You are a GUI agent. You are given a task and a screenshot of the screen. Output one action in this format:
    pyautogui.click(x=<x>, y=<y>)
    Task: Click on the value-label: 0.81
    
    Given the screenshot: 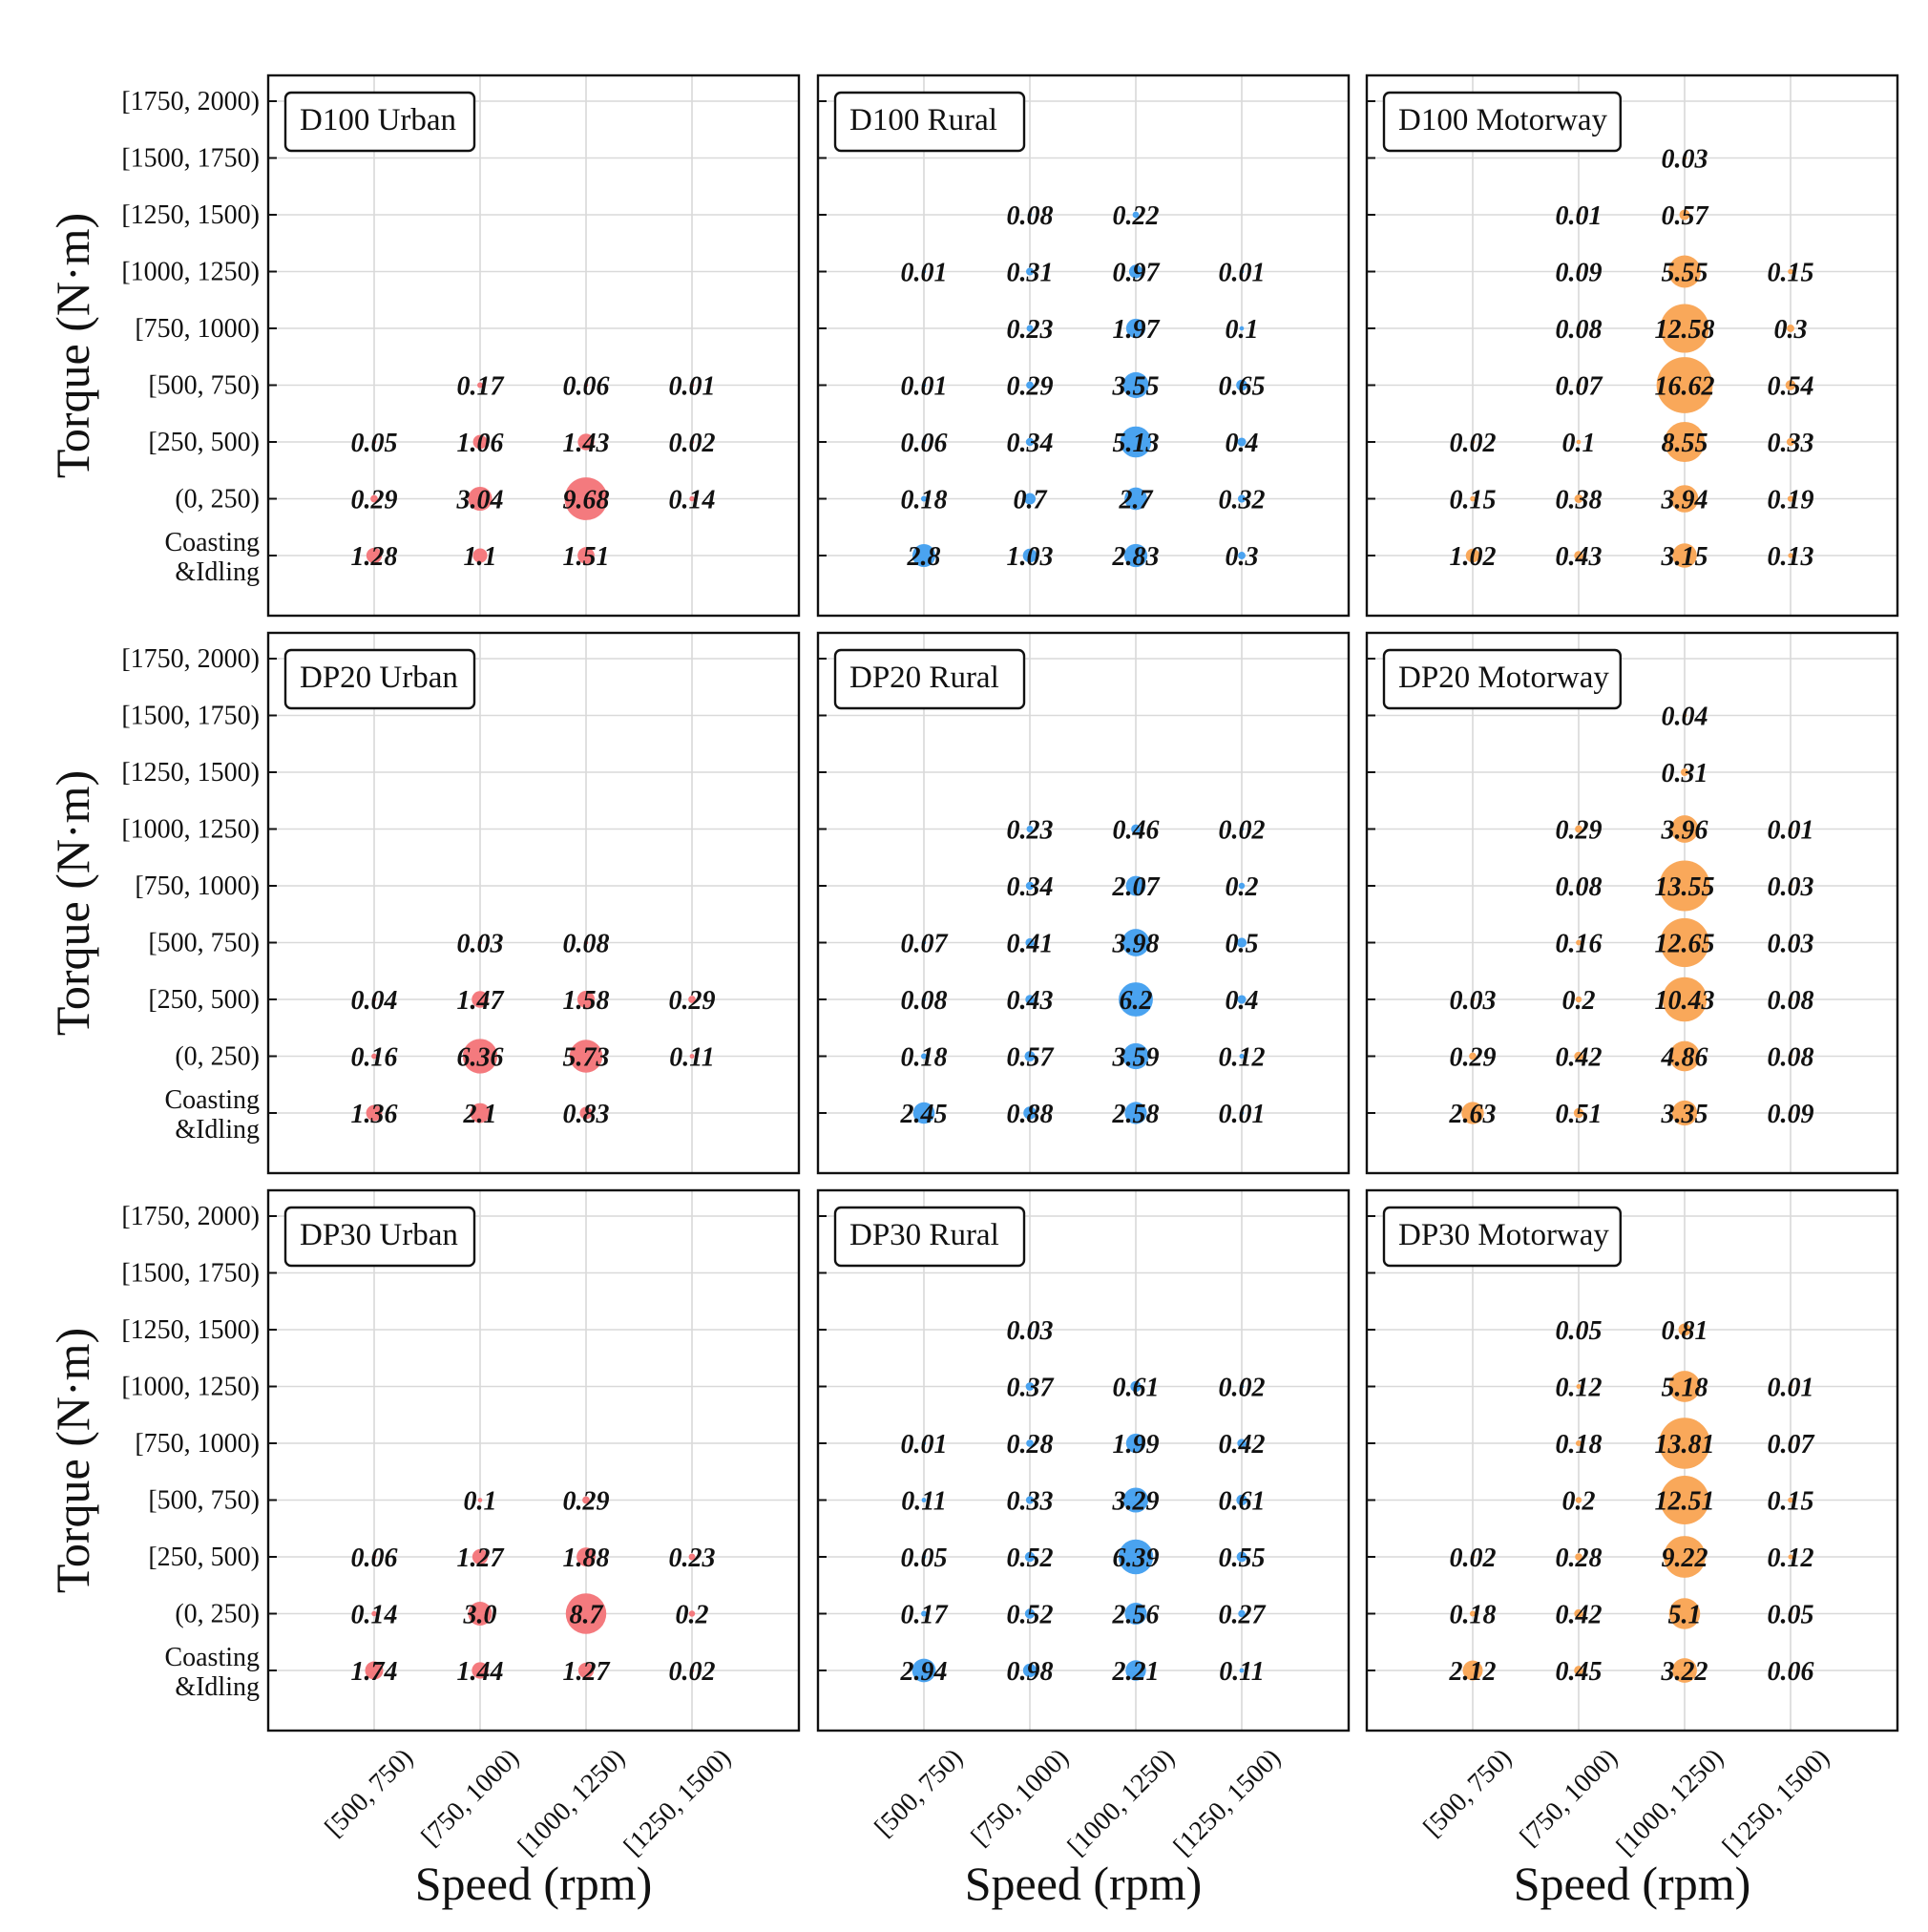 What is the action you would take?
    pyautogui.click(x=1685, y=1331)
    